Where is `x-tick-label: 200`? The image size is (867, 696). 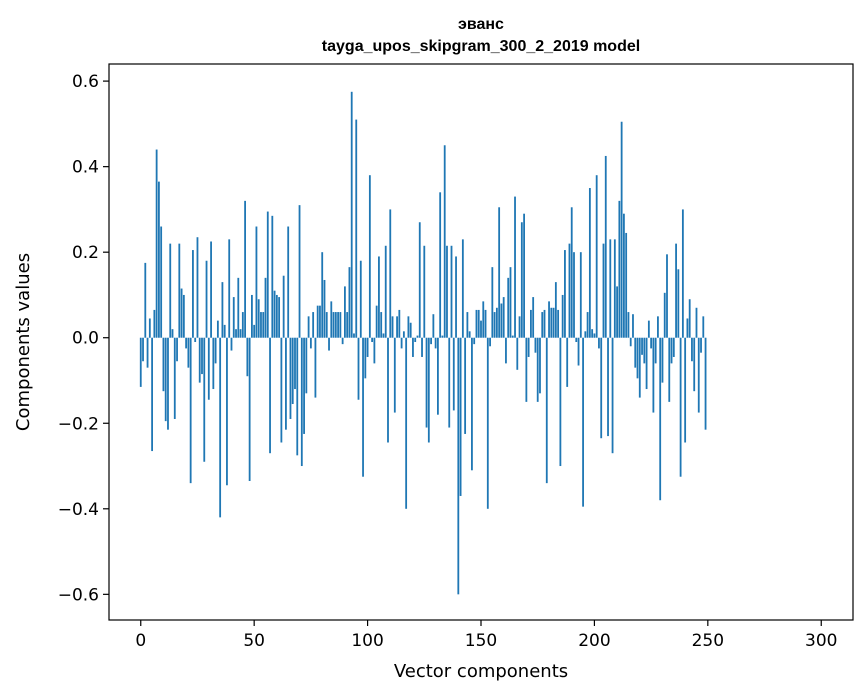 x-tick-label: 200 is located at coordinates (594, 641).